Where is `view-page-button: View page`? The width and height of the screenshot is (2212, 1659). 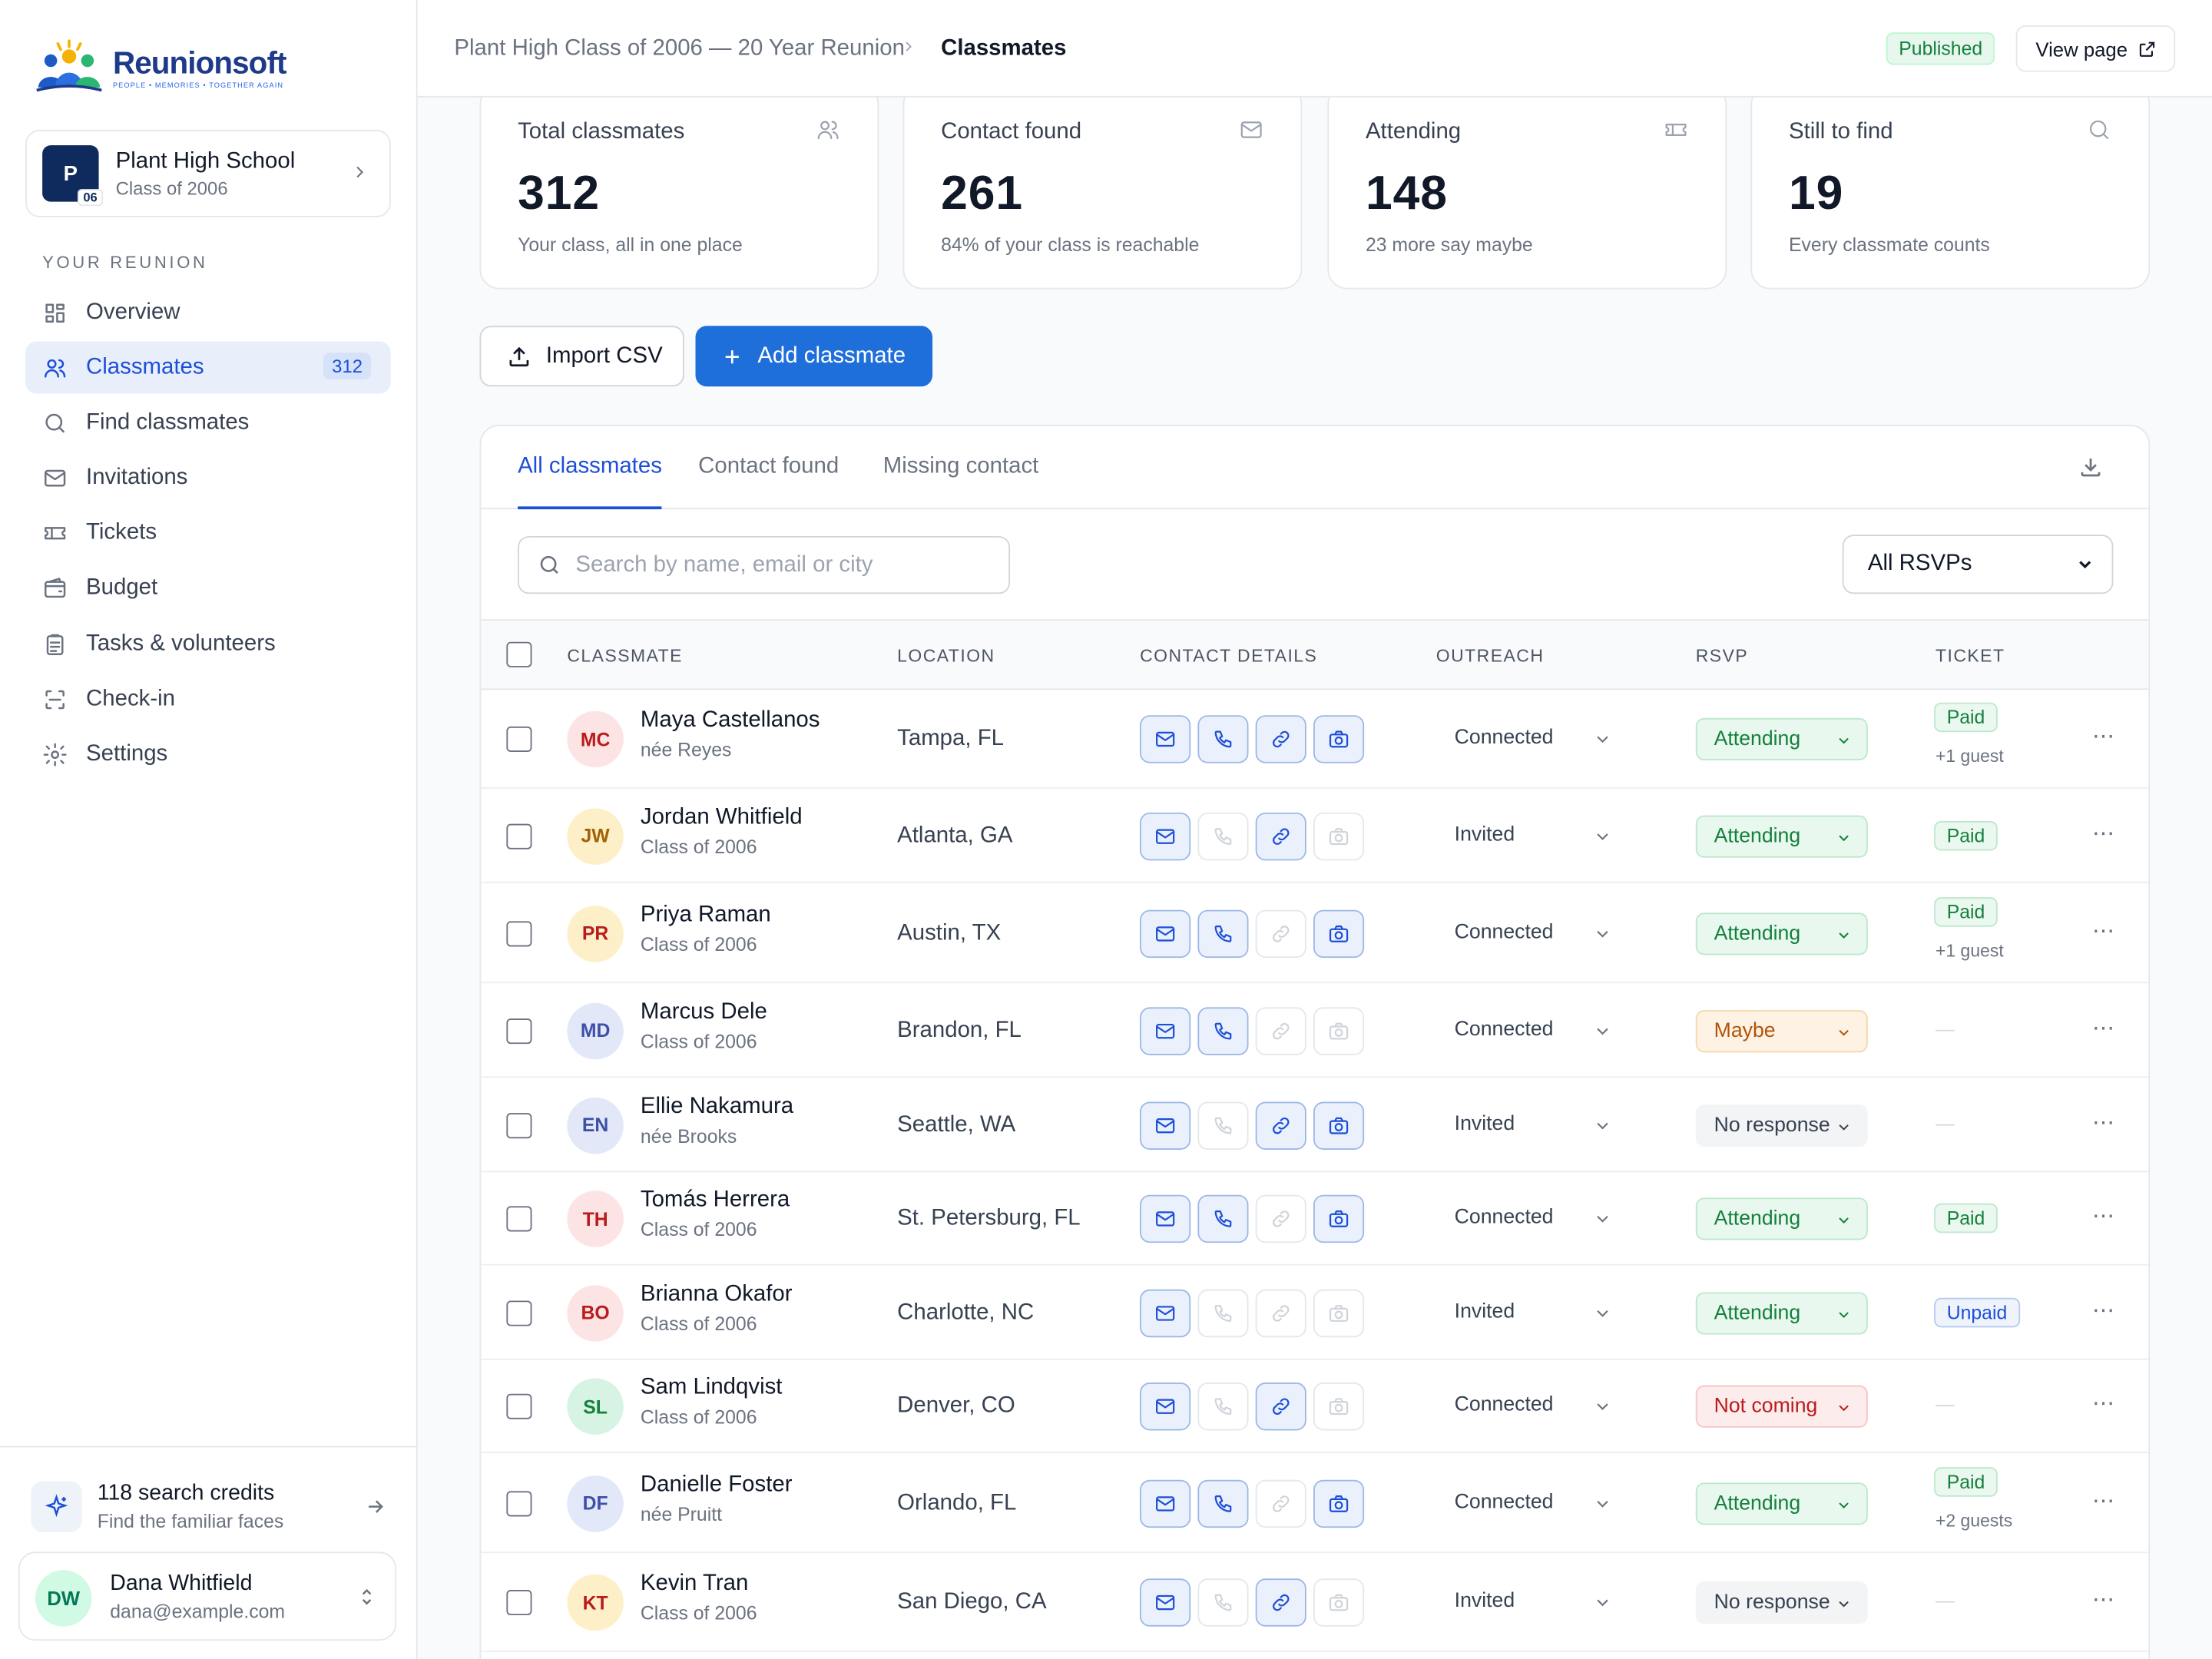 view-page-button: View page is located at coordinates (2095, 49).